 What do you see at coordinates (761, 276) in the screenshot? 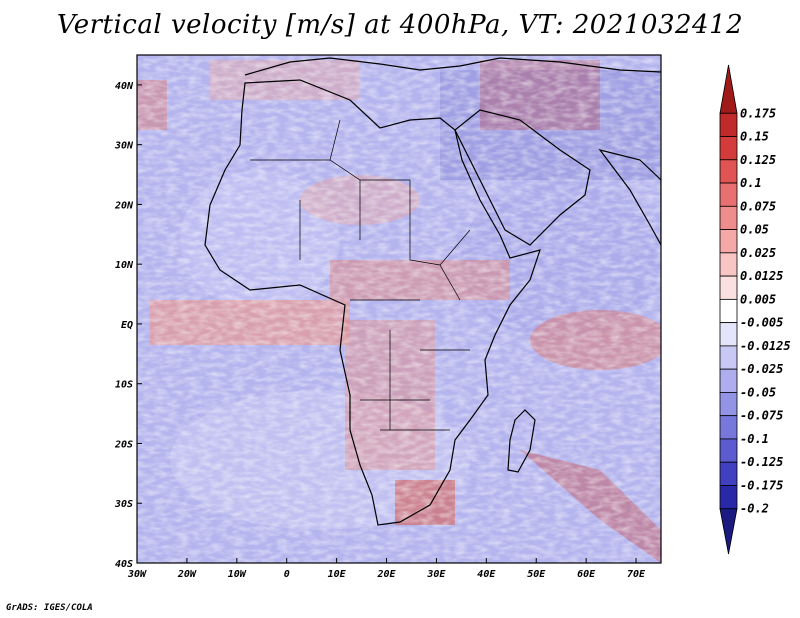
I see `colorbar-label: 0.0125` at bounding box center [761, 276].